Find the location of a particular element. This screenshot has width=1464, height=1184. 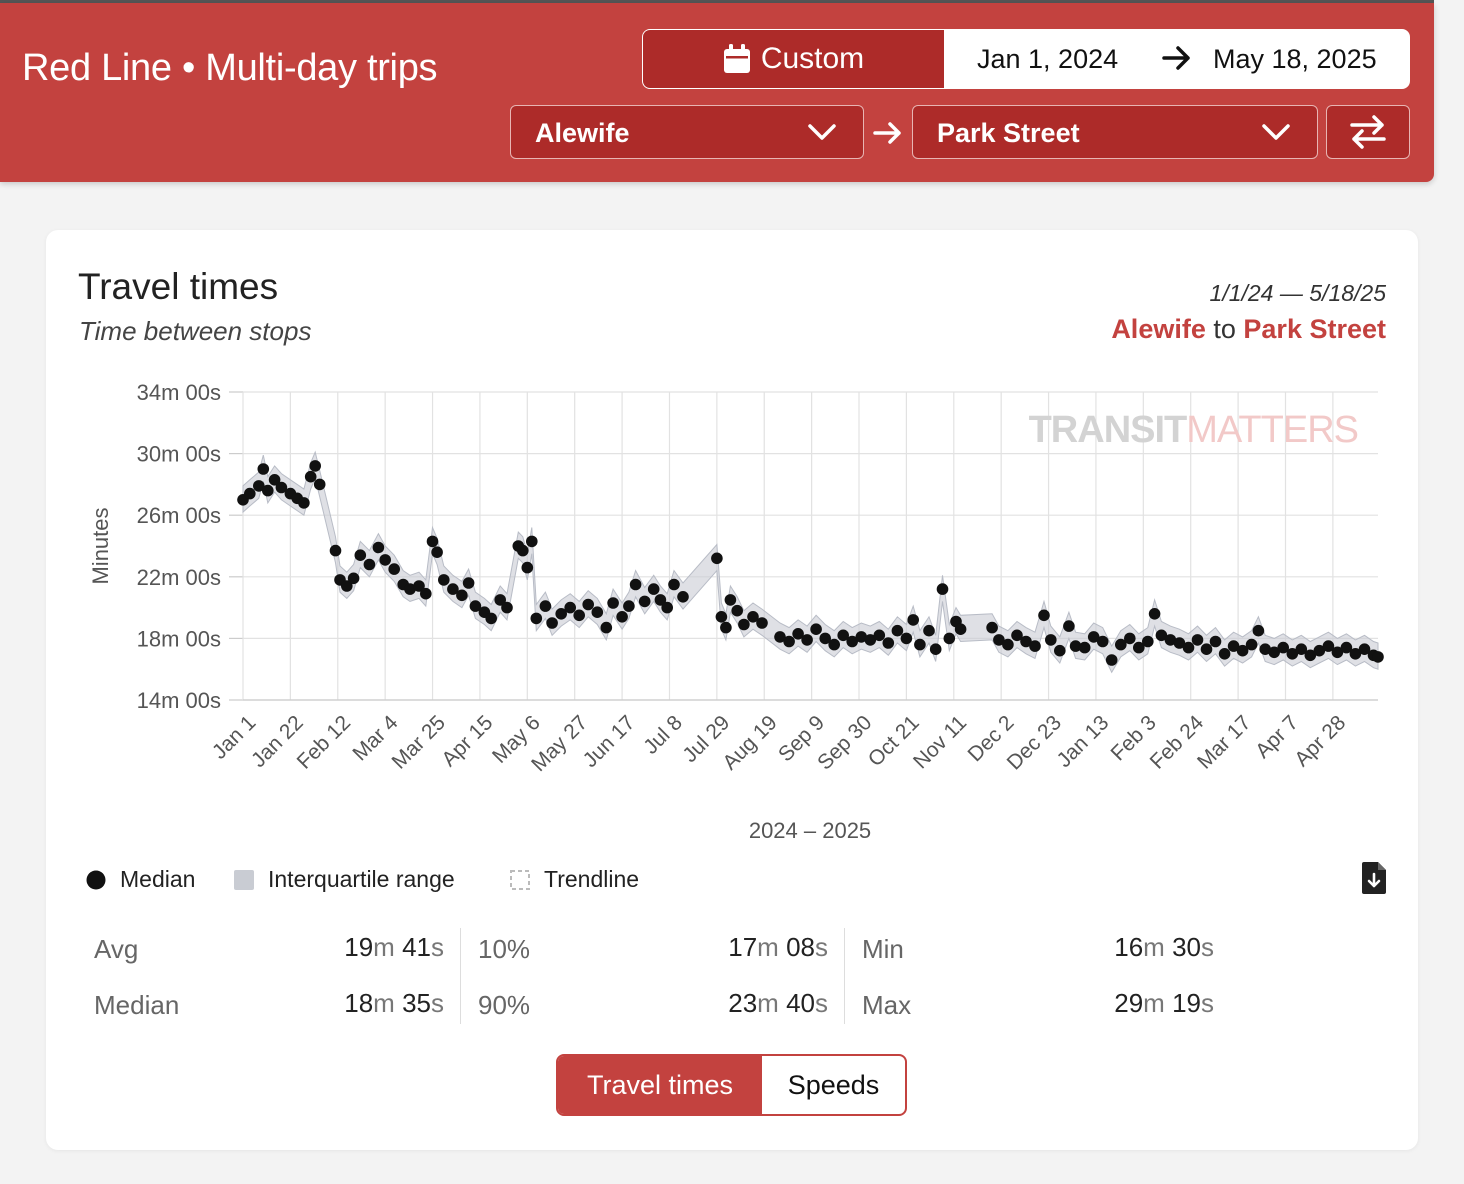

stat-min-value: 16m 30s is located at coordinates (1164, 947).